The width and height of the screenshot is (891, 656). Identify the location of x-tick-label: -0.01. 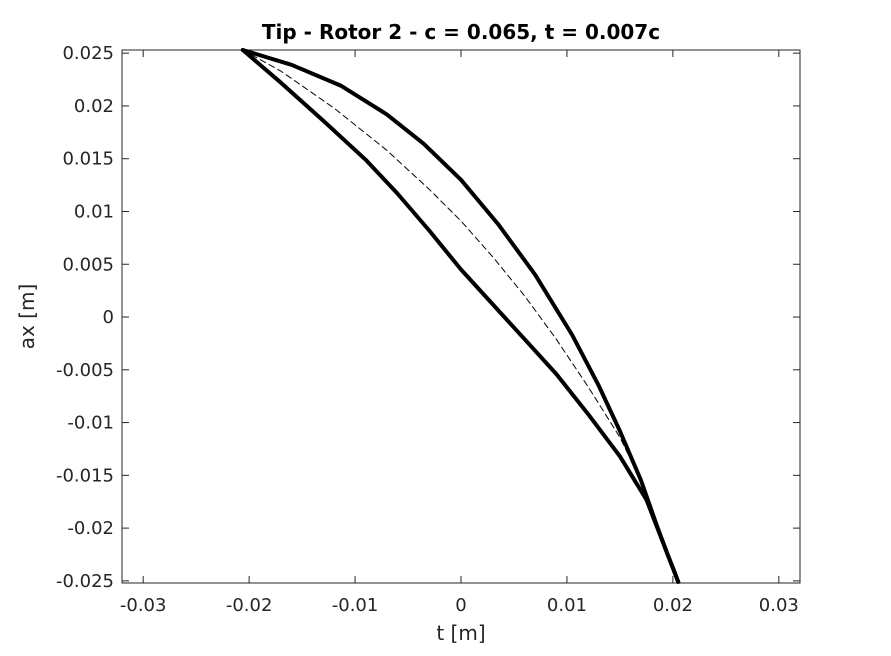
(355, 605).